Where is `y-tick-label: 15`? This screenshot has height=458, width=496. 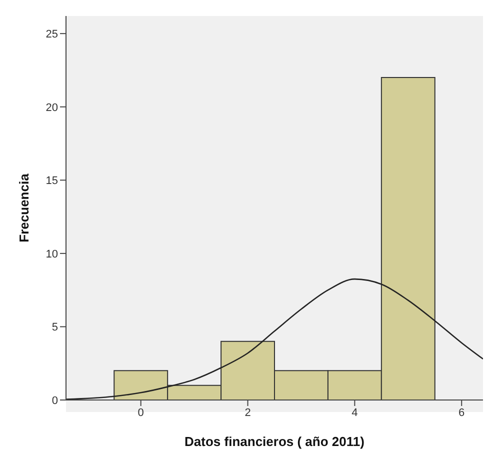 y-tick-label: 15 is located at coordinates (52, 181).